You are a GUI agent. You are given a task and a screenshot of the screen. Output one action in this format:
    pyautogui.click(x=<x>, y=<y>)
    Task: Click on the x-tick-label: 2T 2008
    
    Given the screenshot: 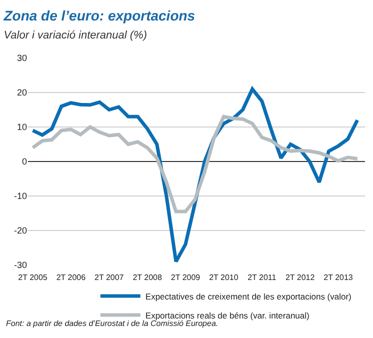 What is the action you would take?
    pyautogui.click(x=147, y=277)
    